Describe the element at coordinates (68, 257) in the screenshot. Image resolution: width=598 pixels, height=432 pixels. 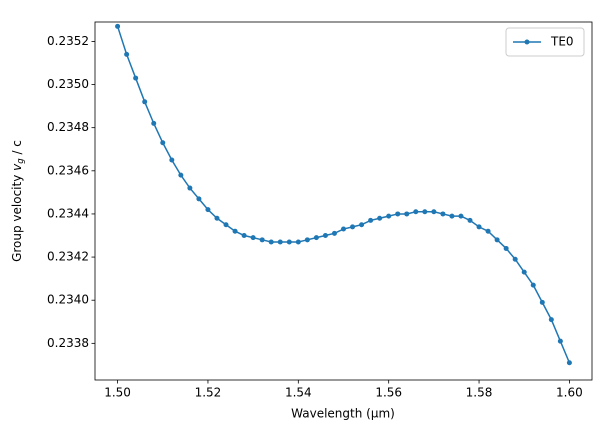
I see `y-tick-label: 0.2342` at that location.